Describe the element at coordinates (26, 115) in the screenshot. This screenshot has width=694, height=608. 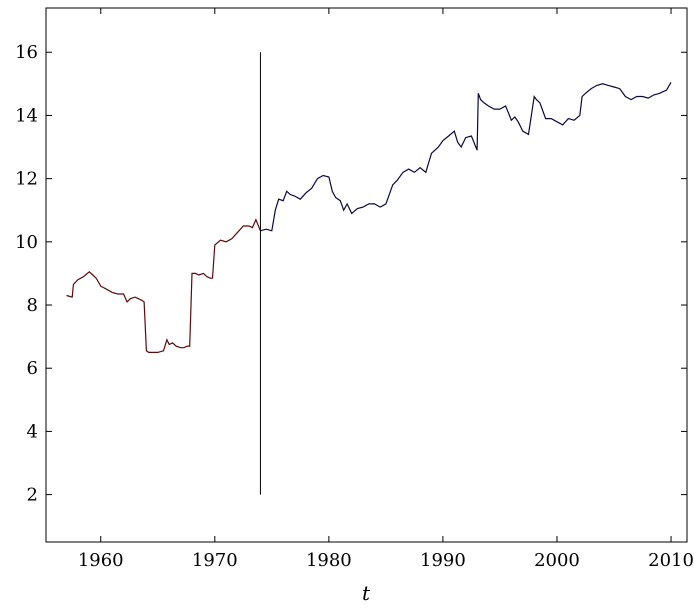
I see `y-tick-label: 14` at that location.